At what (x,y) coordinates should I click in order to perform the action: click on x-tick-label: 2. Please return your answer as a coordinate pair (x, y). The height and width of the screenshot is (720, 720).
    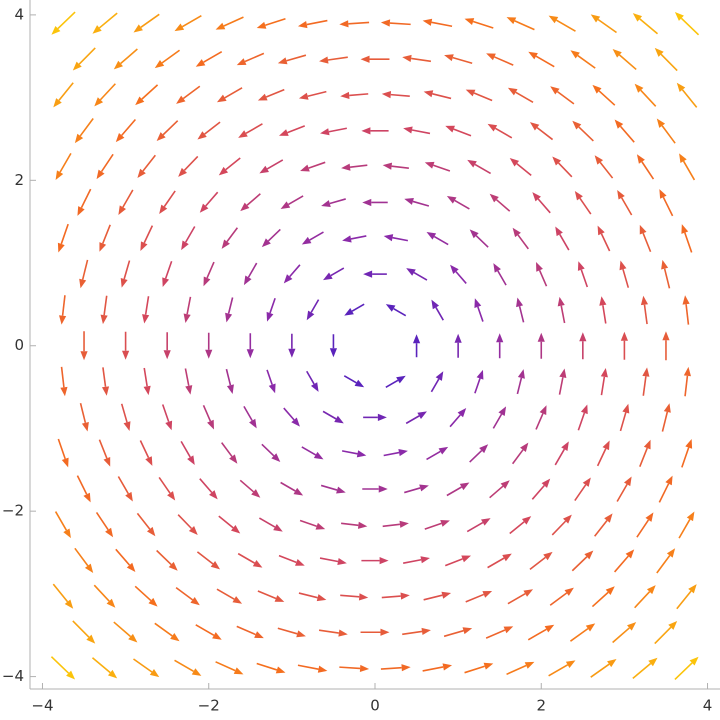
    Looking at the image, I should click on (541, 706).